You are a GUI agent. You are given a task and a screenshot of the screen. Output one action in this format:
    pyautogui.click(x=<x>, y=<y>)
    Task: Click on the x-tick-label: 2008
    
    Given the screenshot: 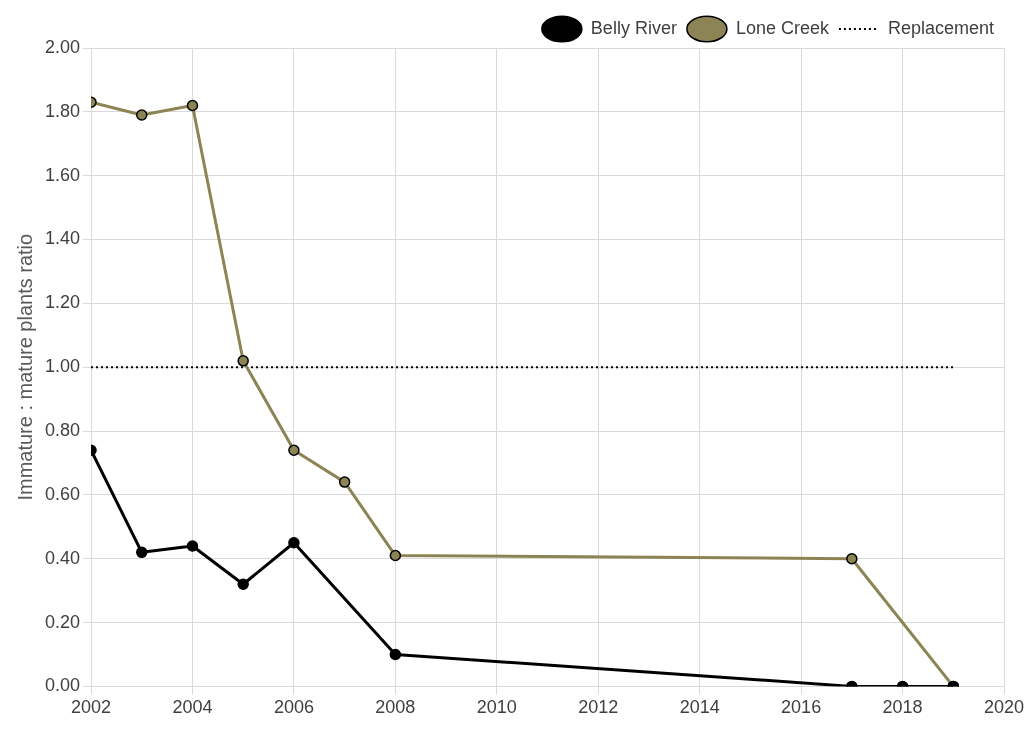 What is the action you would take?
    pyautogui.click(x=395, y=707)
    